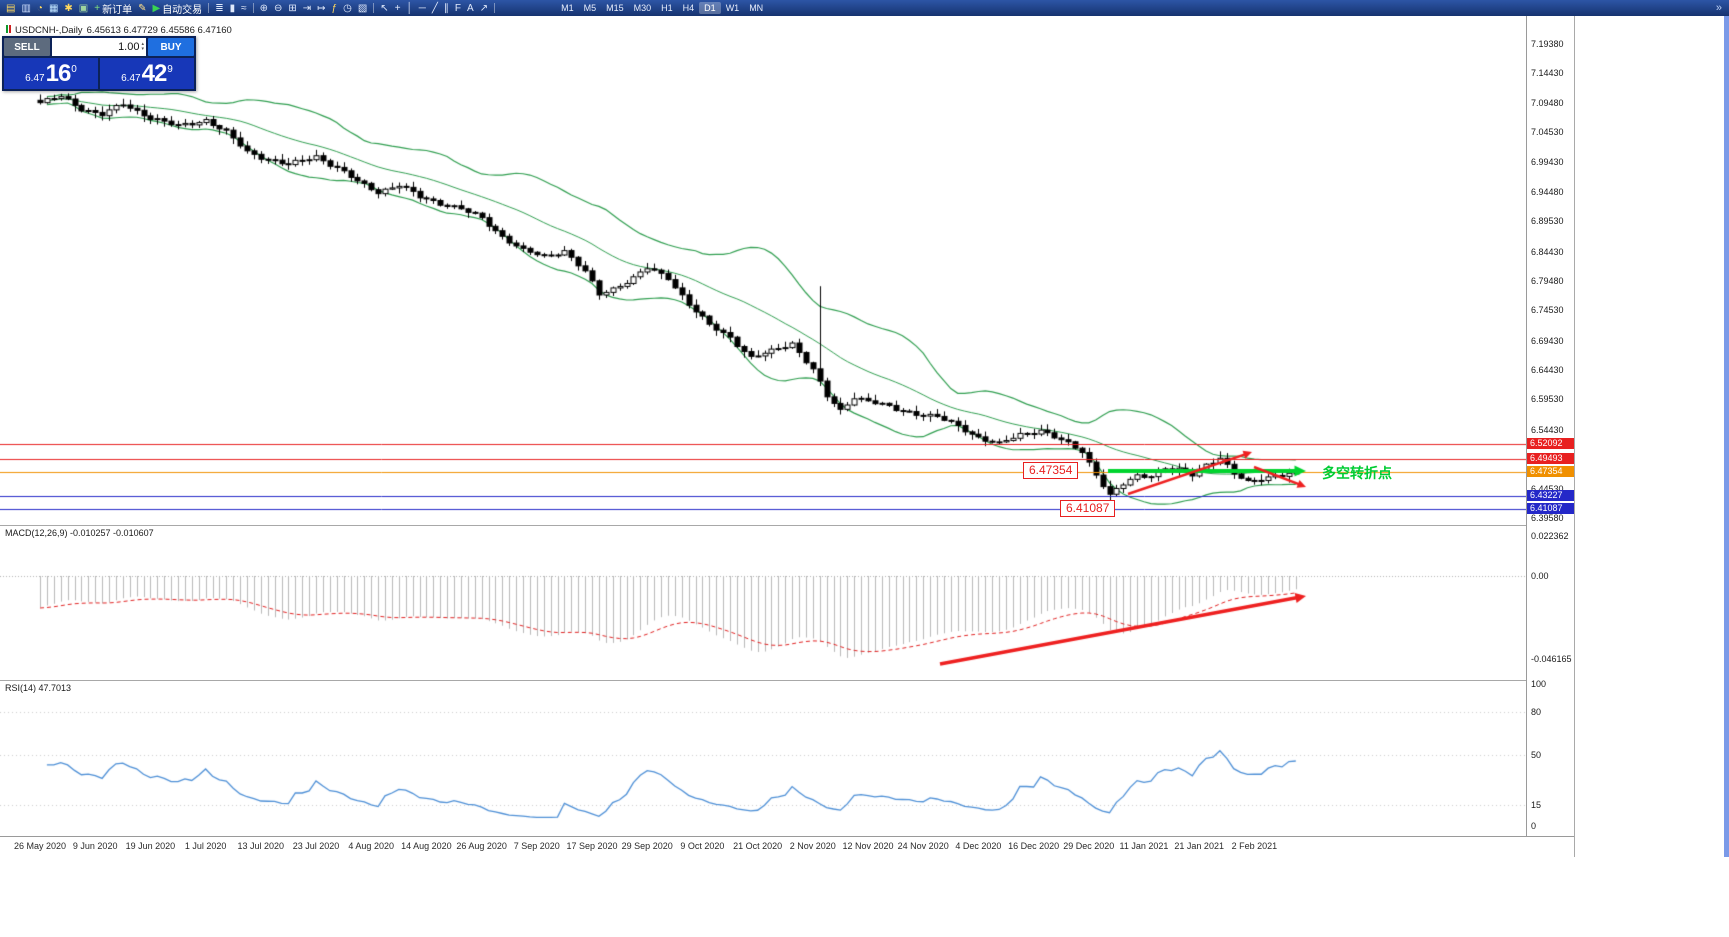 This screenshot has height=937, width=1729. What do you see at coordinates (99, 47) in the screenshot?
I see `volume-input: 1.00 ▴ ▾` at bounding box center [99, 47].